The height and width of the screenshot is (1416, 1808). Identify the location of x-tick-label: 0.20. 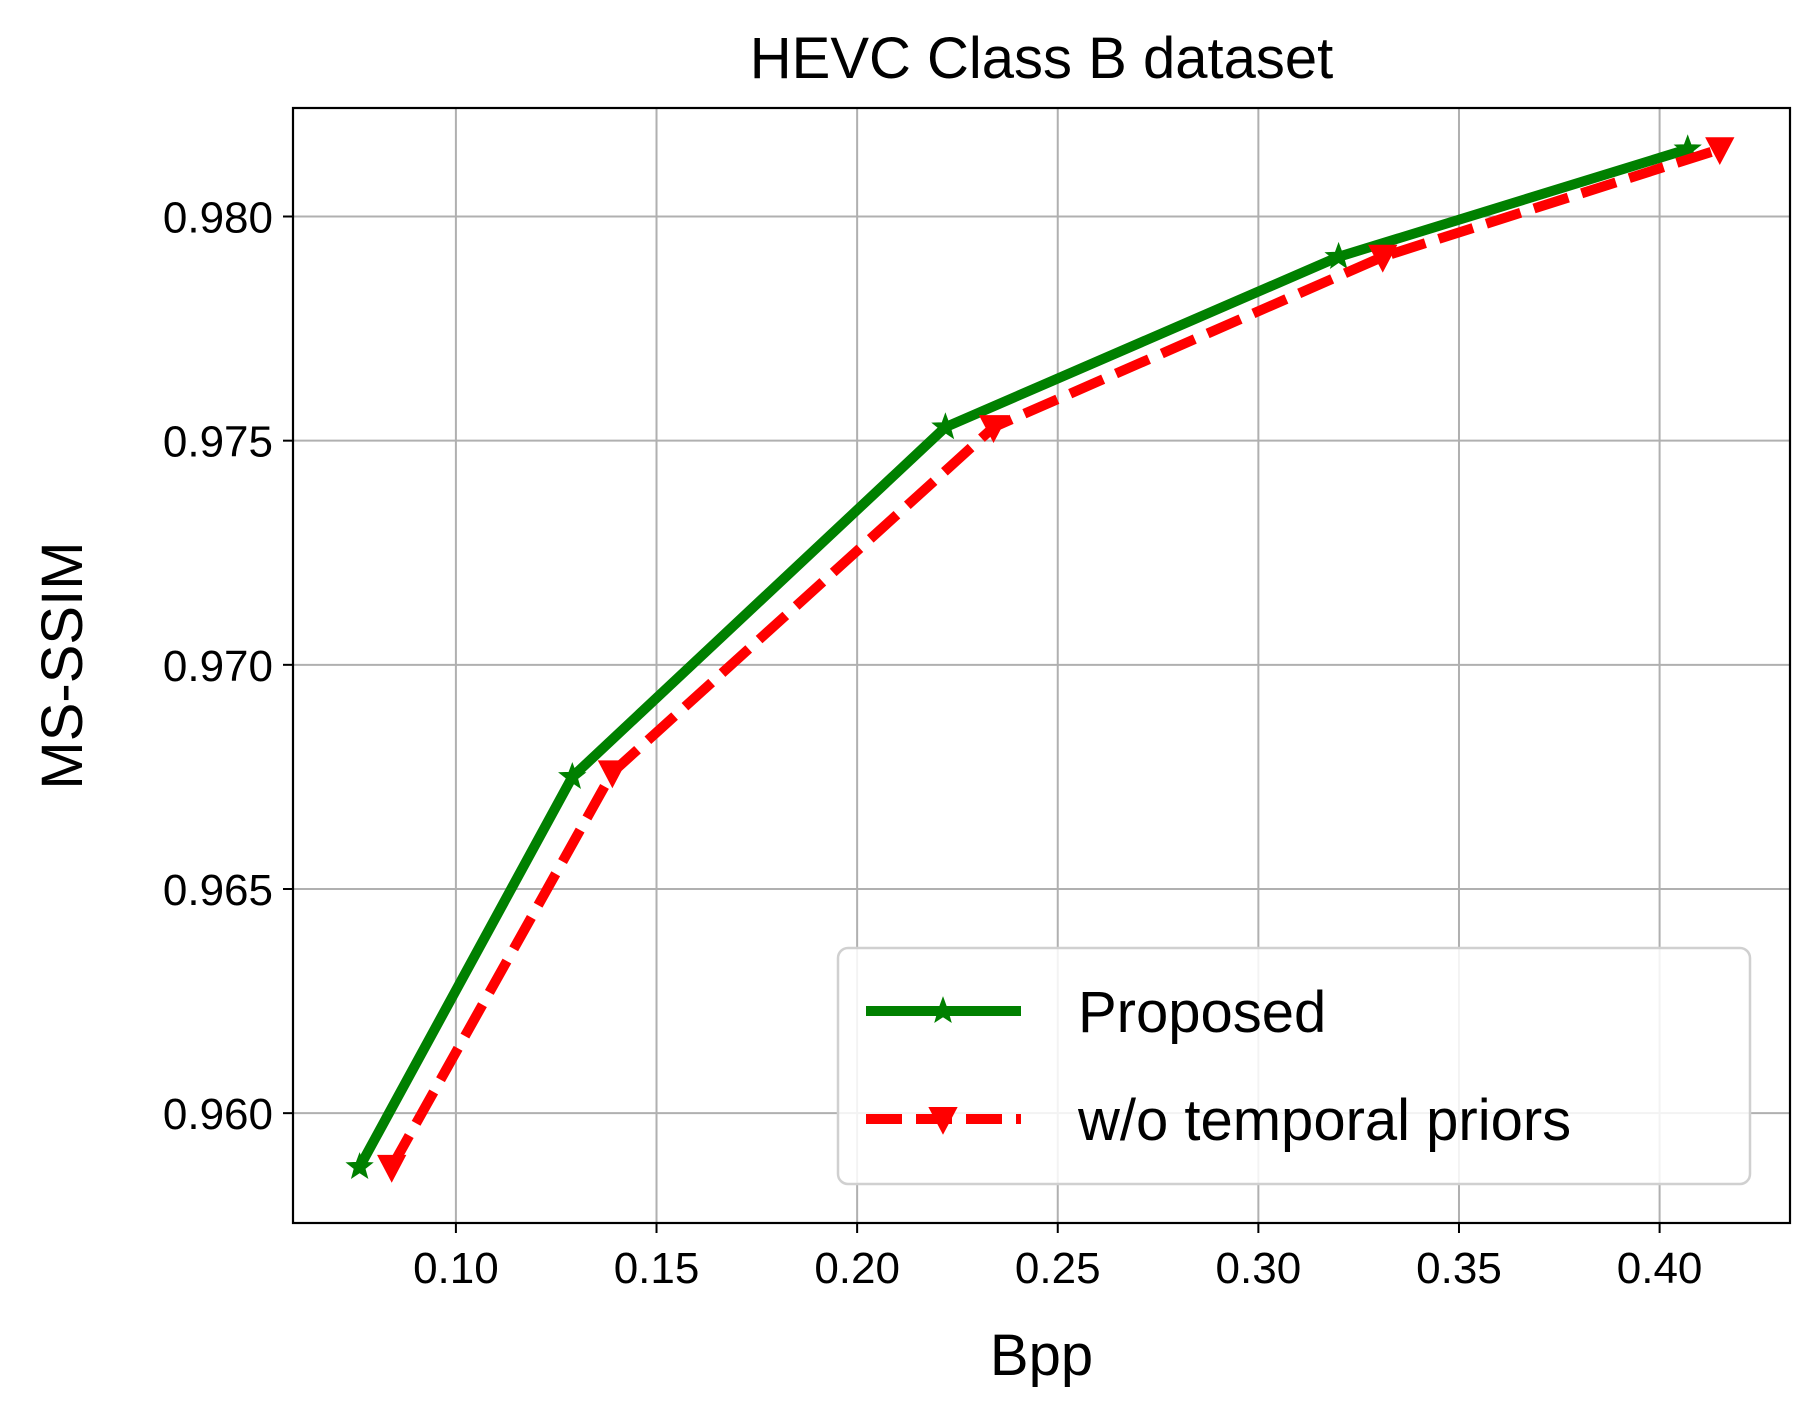
(857, 1268).